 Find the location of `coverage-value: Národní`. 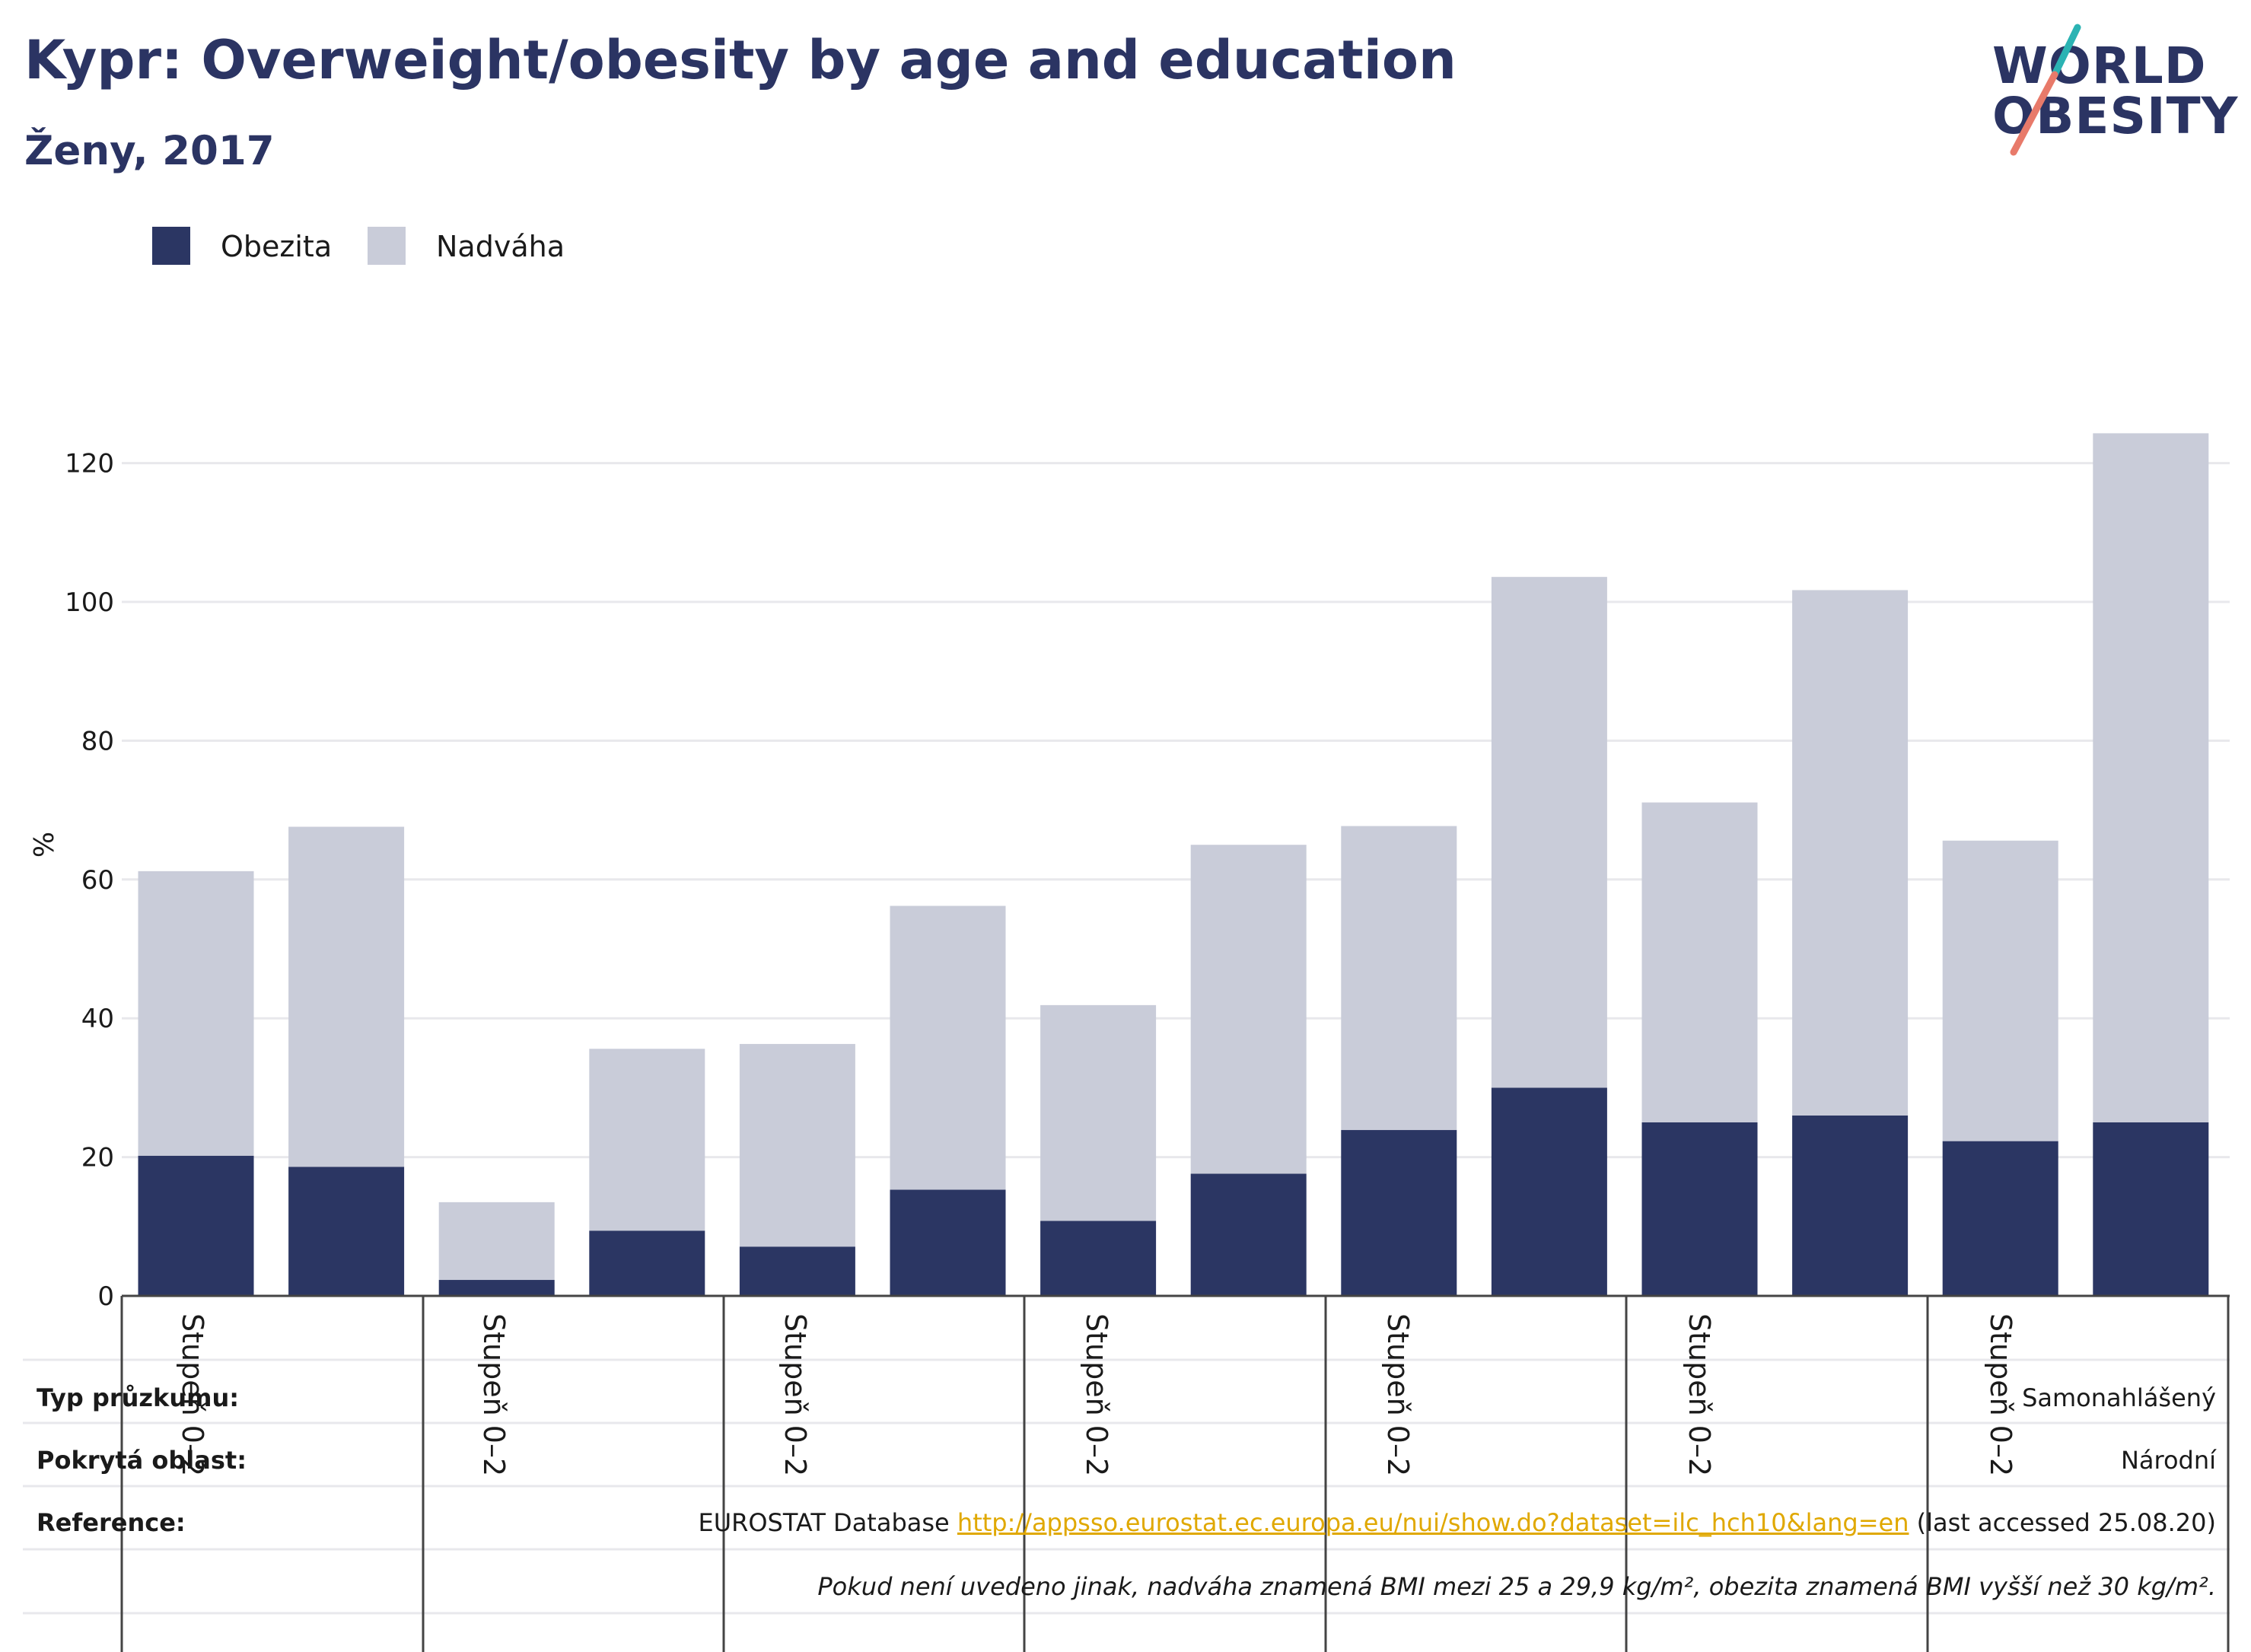

coverage-value: Národní is located at coordinates (2168, 1460).